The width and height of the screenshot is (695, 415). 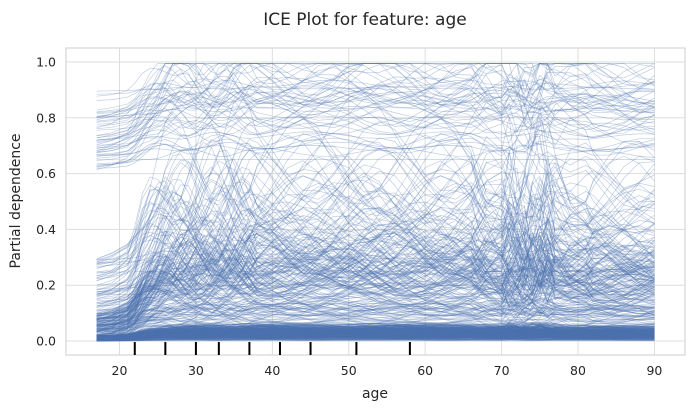 What do you see at coordinates (272, 370) in the screenshot?
I see `x-tick-label-2: 40` at bounding box center [272, 370].